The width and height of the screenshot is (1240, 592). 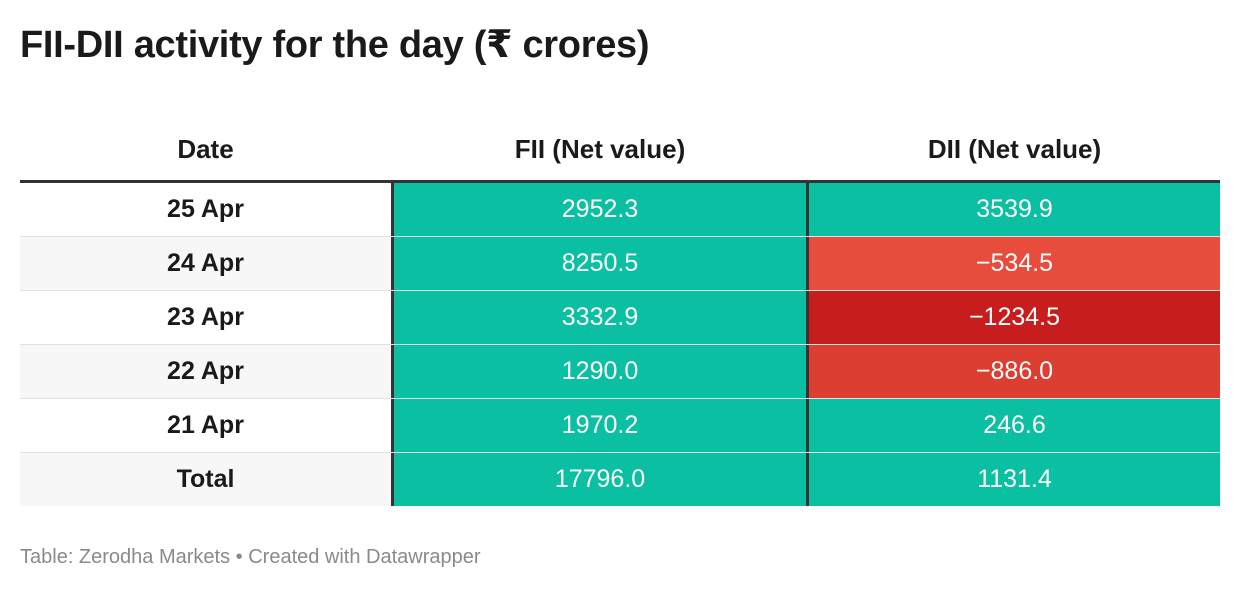 I want to click on date-cell: 21 Apr, so click(x=205, y=425).